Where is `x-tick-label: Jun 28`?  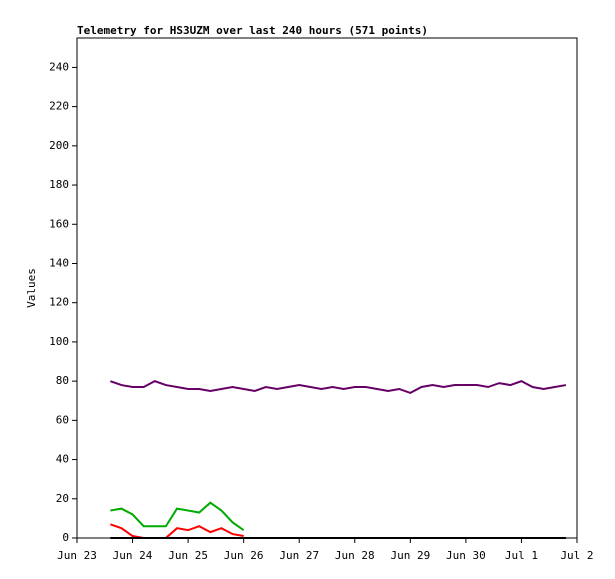
x-tick-label: Jun 28 is located at coordinates (355, 555).